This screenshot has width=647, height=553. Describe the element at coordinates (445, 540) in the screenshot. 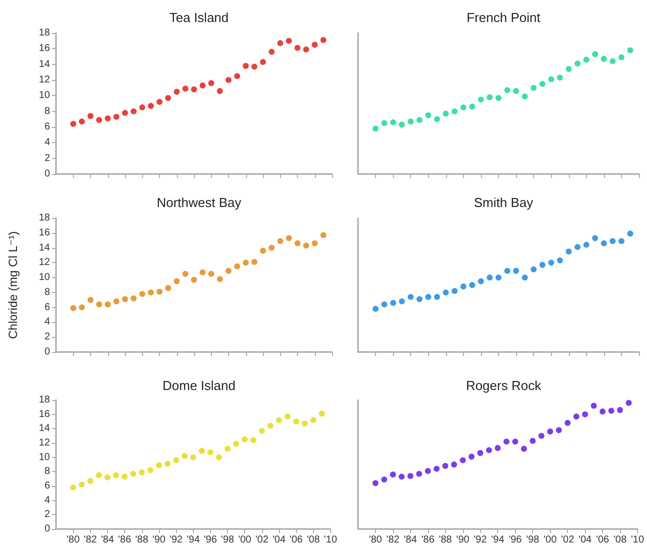

I see `x-tick-label: '88` at that location.